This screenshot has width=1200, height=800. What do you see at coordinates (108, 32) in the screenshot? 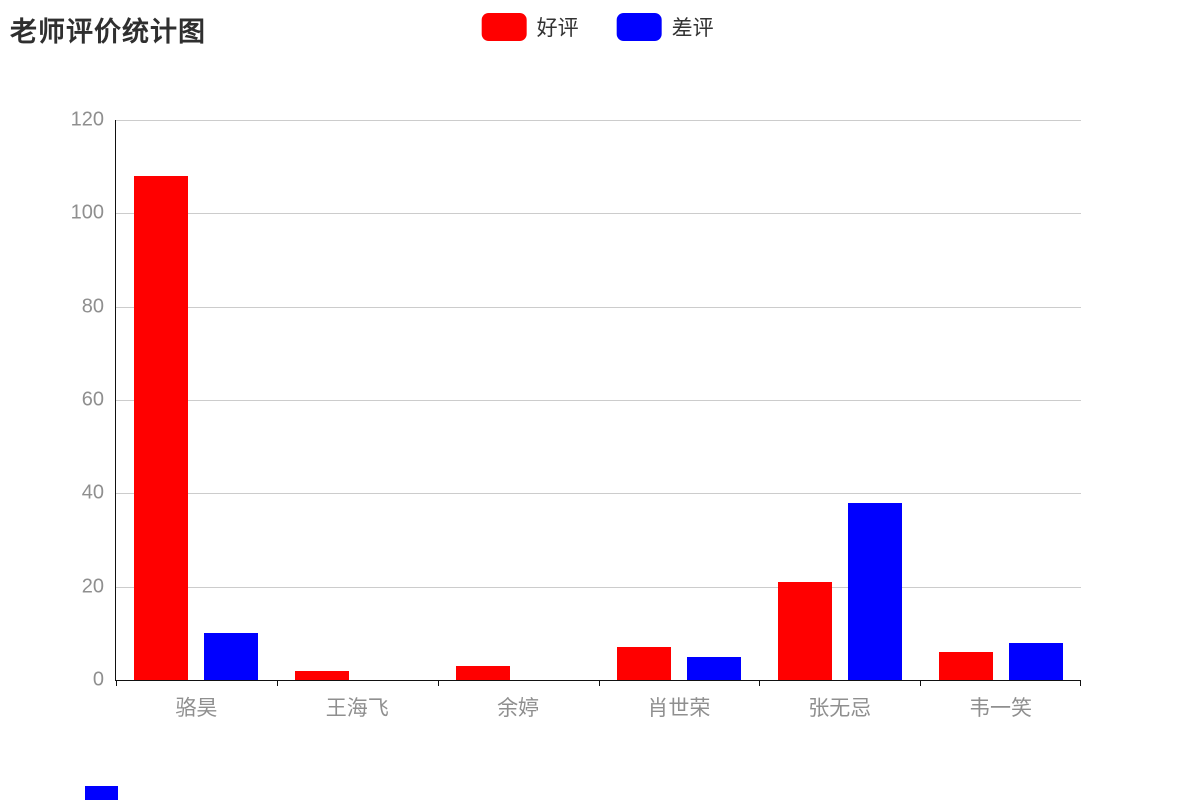
I see `chart-title: 老师评价统计图` at bounding box center [108, 32].